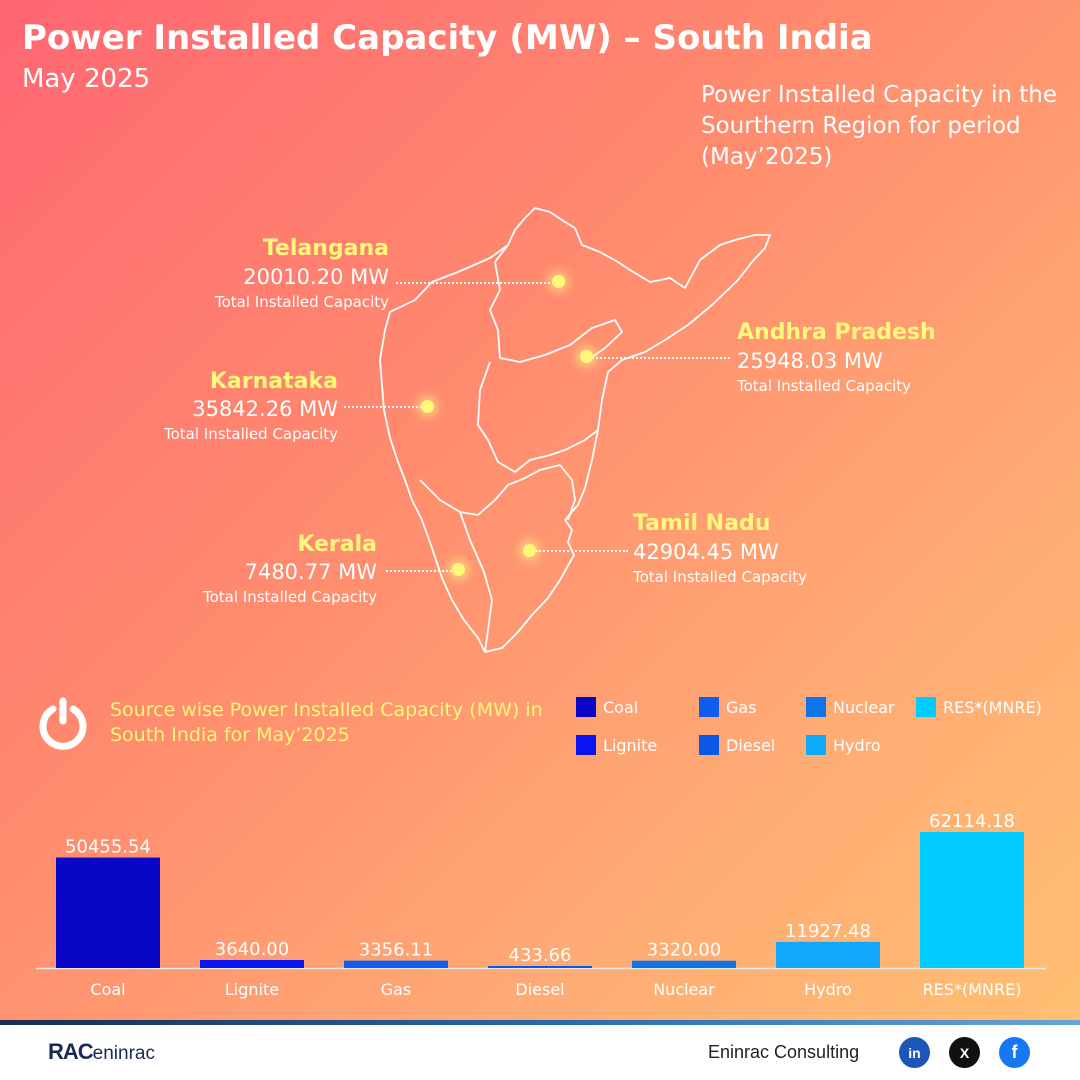 Image resolution: width=1080 pixels, height=1080 pixels. I want to click on page-subtitle: May 2025, so click(86, 79).